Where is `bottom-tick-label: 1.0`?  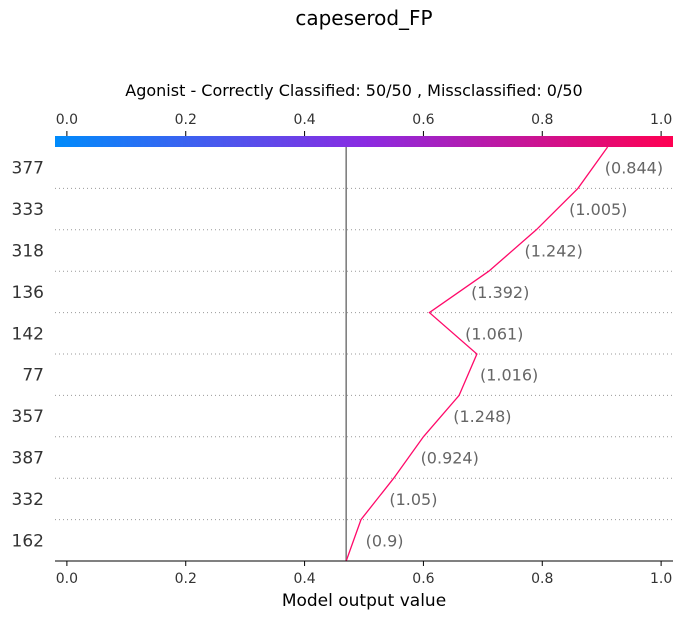
bottom-tick-label: 1.0 is located at coordinates (661, 579).